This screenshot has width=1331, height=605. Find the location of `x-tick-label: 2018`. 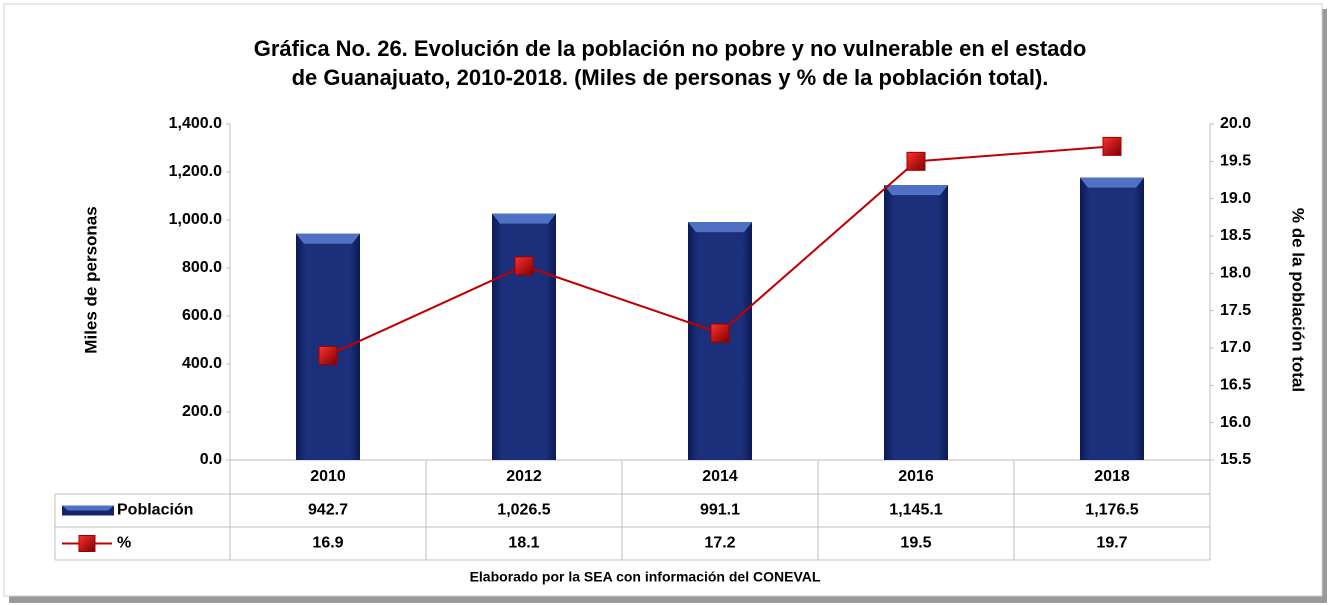

x-tick-label: 2018 is located at coordinates (1112, 476).